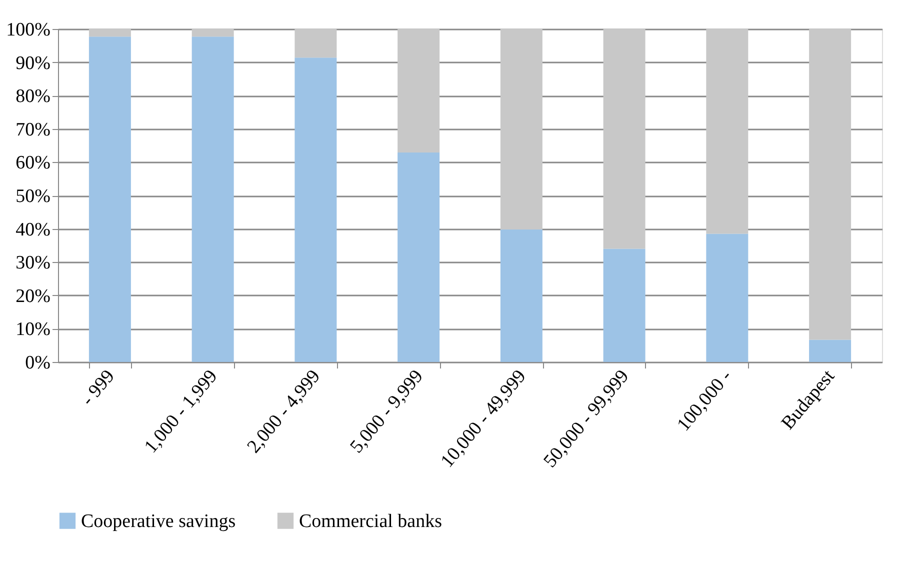 The height and width of the screenshot is (578, 914). What do you see at coordinates (33, 296) in the screenshot?
I see `y-tick-label: 20%` at bounding box center [33, 296].